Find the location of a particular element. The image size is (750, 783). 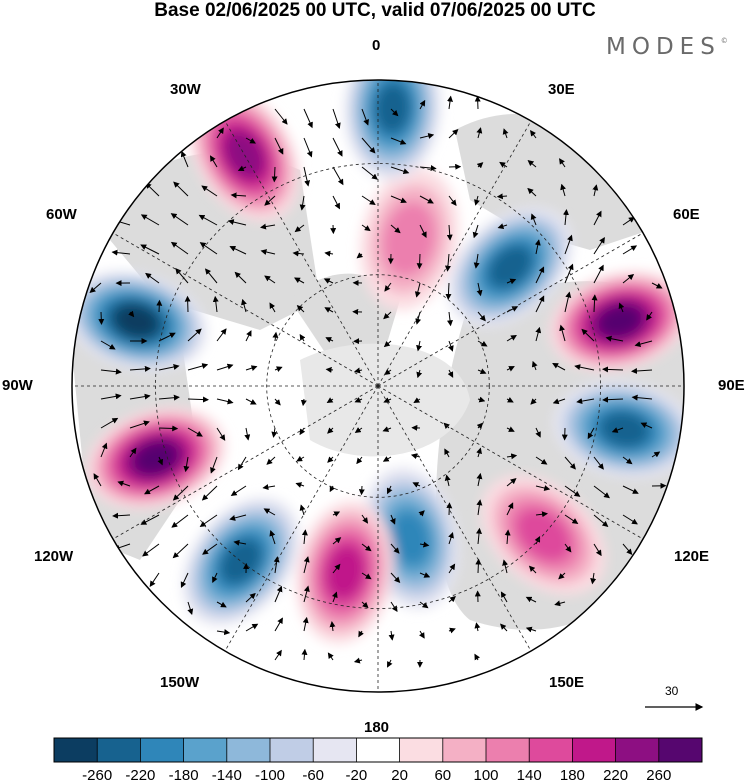

lon-label-60w: 60W is located at coordinates (61, 214).